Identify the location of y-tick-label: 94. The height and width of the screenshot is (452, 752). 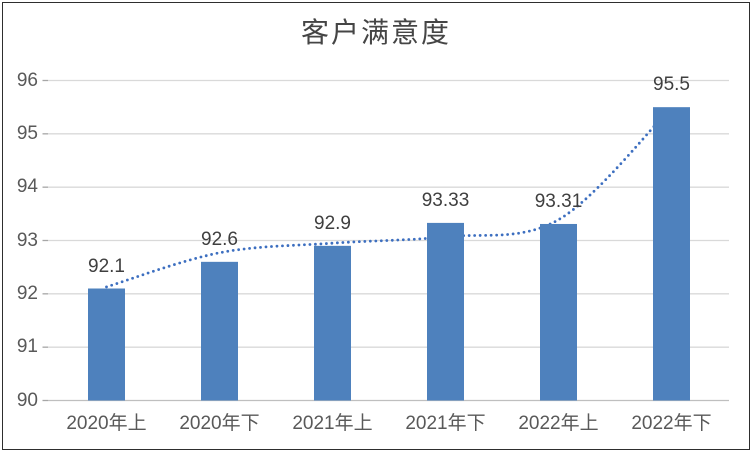
(27, 187).